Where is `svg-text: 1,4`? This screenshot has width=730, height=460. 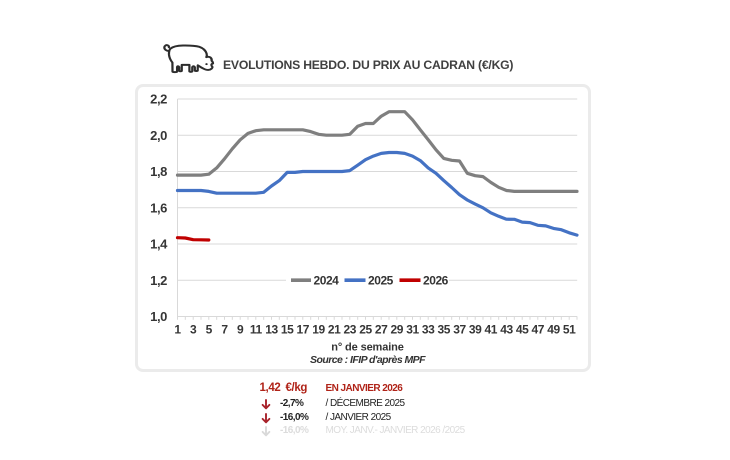
svg-text: 1,4 is located at coordinates (159, 244).